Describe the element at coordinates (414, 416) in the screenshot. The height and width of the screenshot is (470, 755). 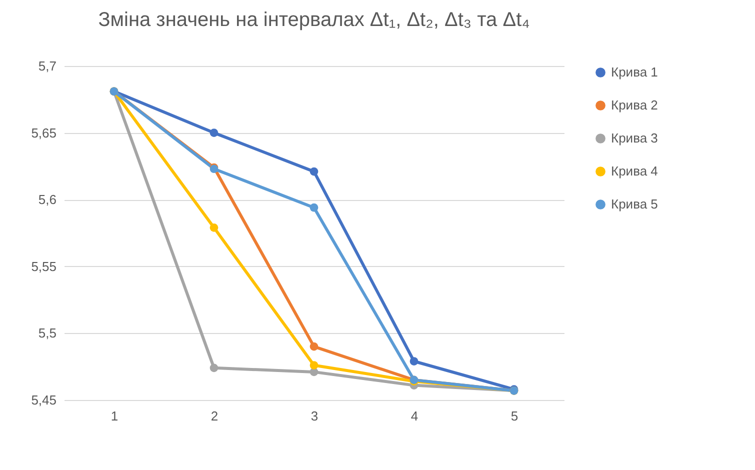
I see `x-tick-label: 4` at that location.